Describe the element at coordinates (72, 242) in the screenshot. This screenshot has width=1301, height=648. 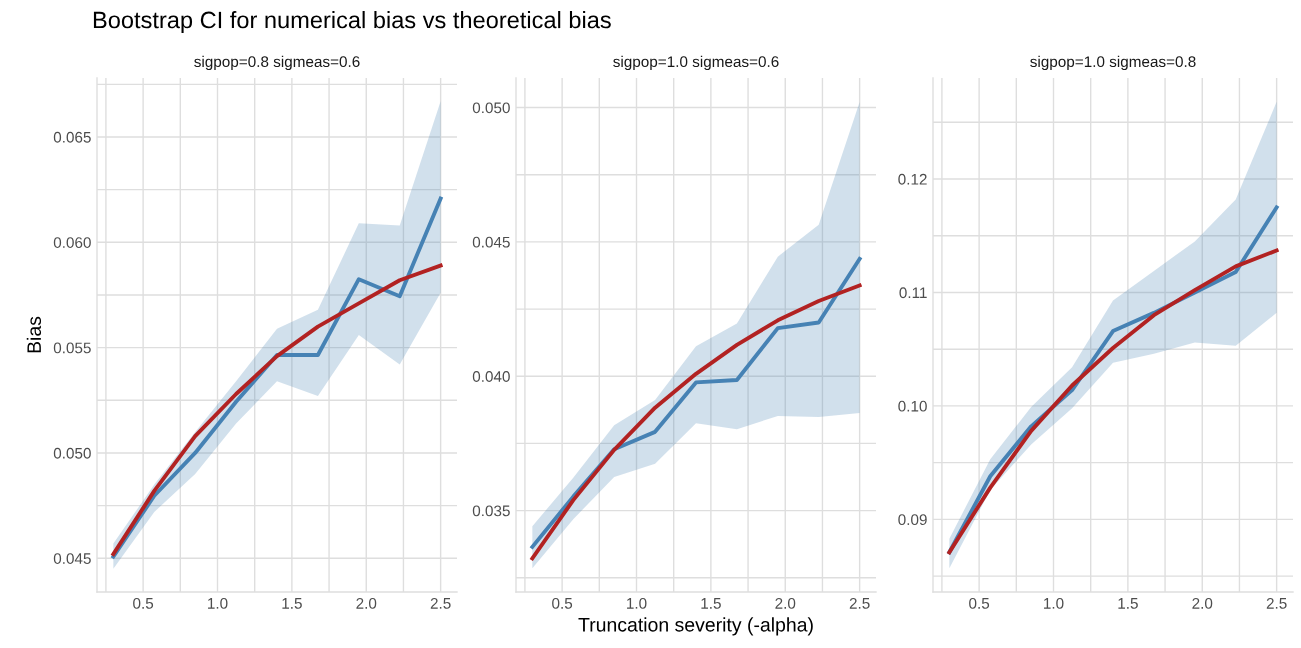
I see `y-tick-label: 0.060` at that location.